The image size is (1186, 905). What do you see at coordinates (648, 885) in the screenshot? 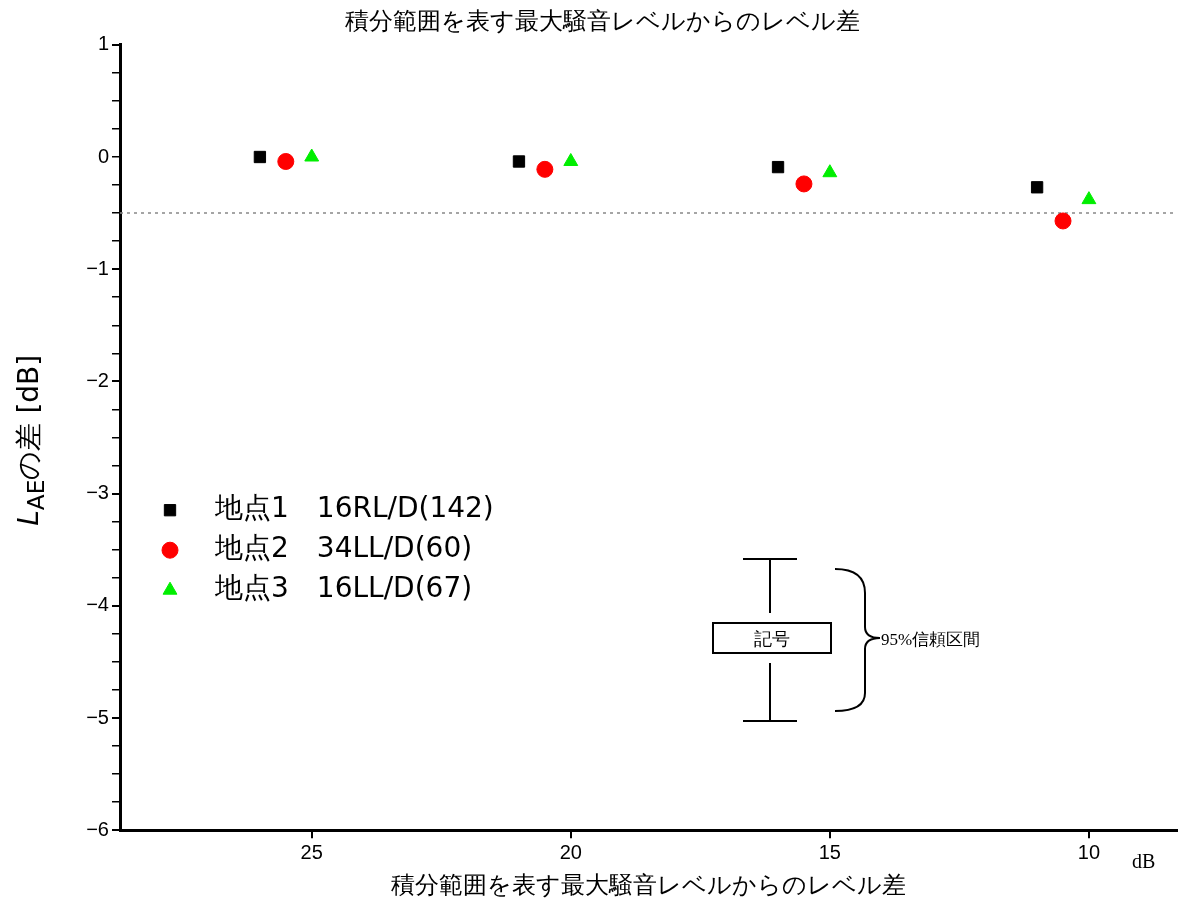
I see `x-axis-title: 積分範囲を表す最大騒音レベルからのレベル差` at bounding box center [648, 885].